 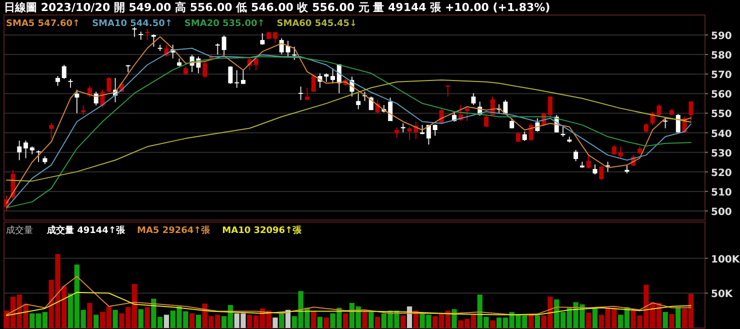 What do you see at coordinates (721, 76) in the screenshot?
I see `y-tick-label: 570` at bounding box center [721, 76].